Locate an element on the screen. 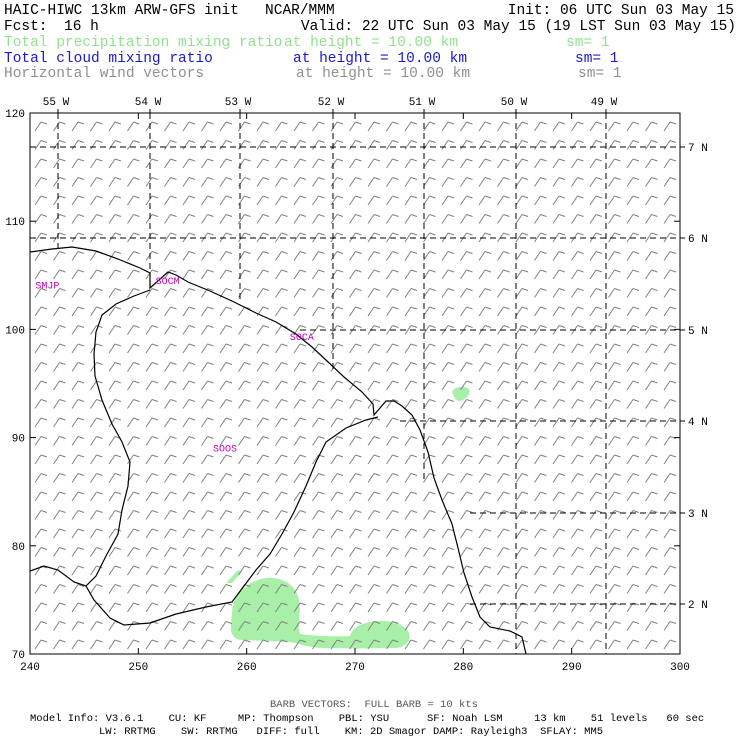 The width and height of the screenshot is (740, 740). lat-label: 2 N is located at coordinates (698, 606).